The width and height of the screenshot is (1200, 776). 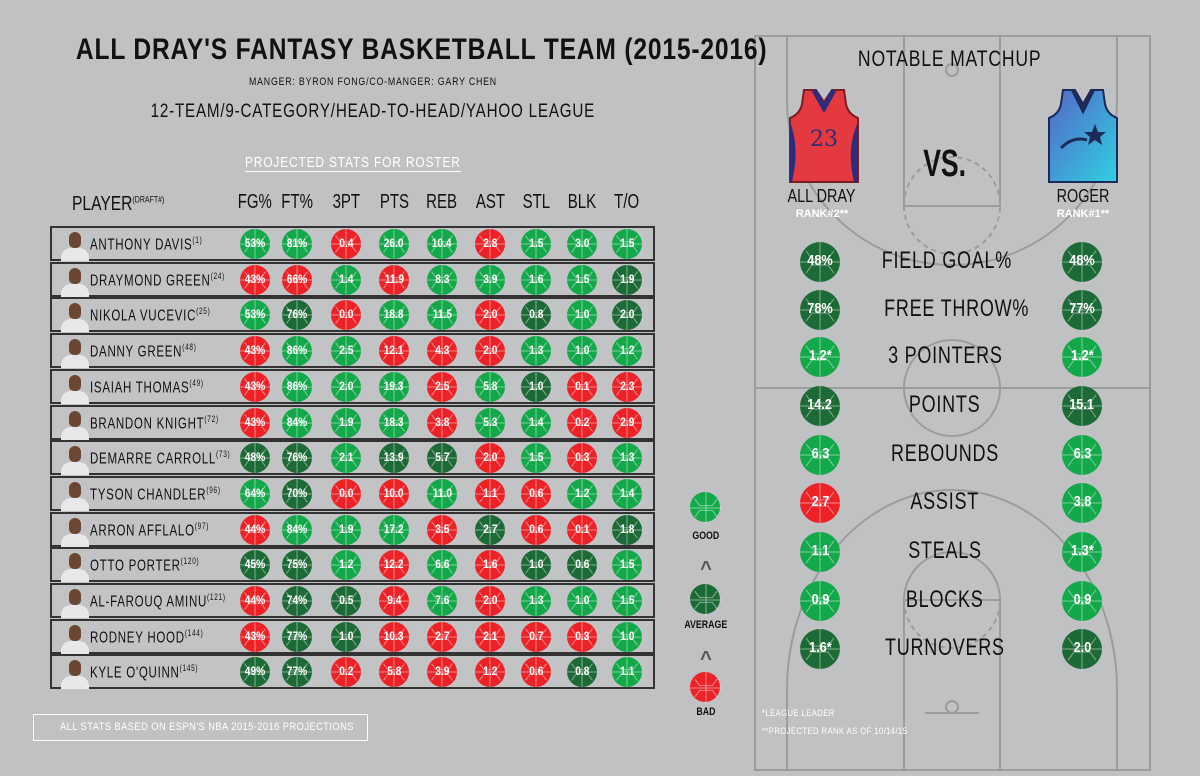 What do you see at coordinates (154, 422) in the screenshot?
I see `player-name: BRANDON KNIGHT(72)` at bounding box center [154, 422].